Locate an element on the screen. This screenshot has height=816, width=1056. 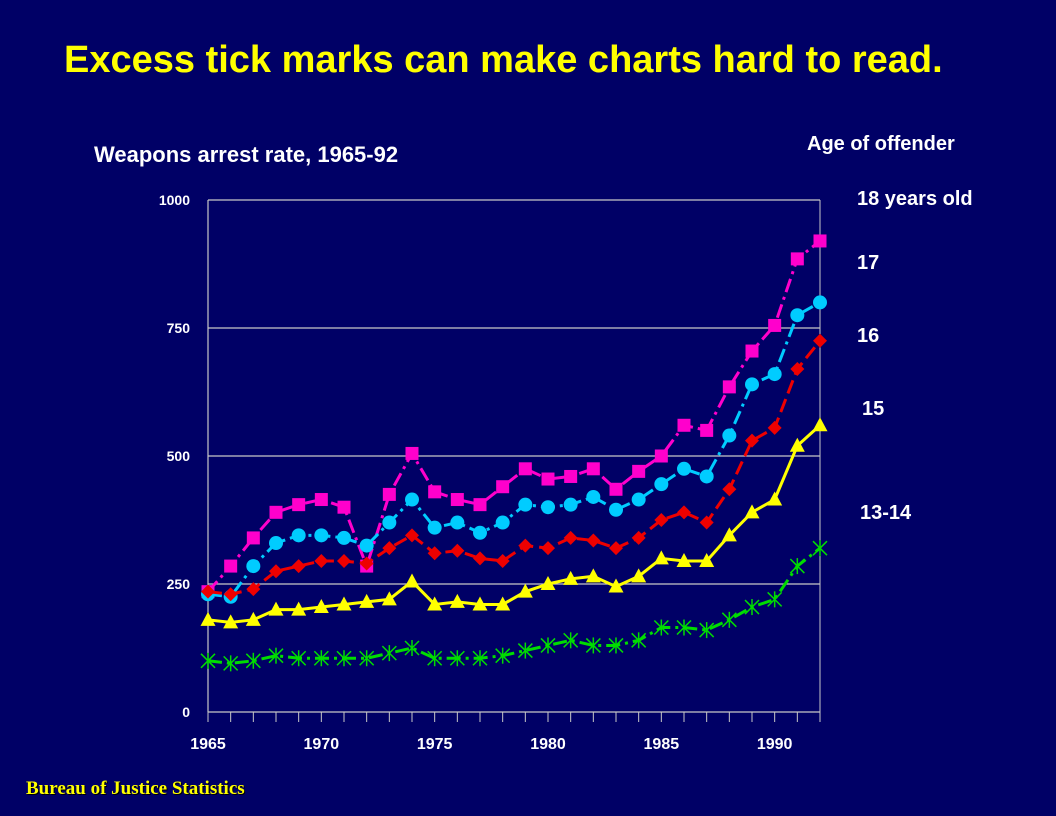
y-tick-label: 250 is located at coordinates (179, 584).